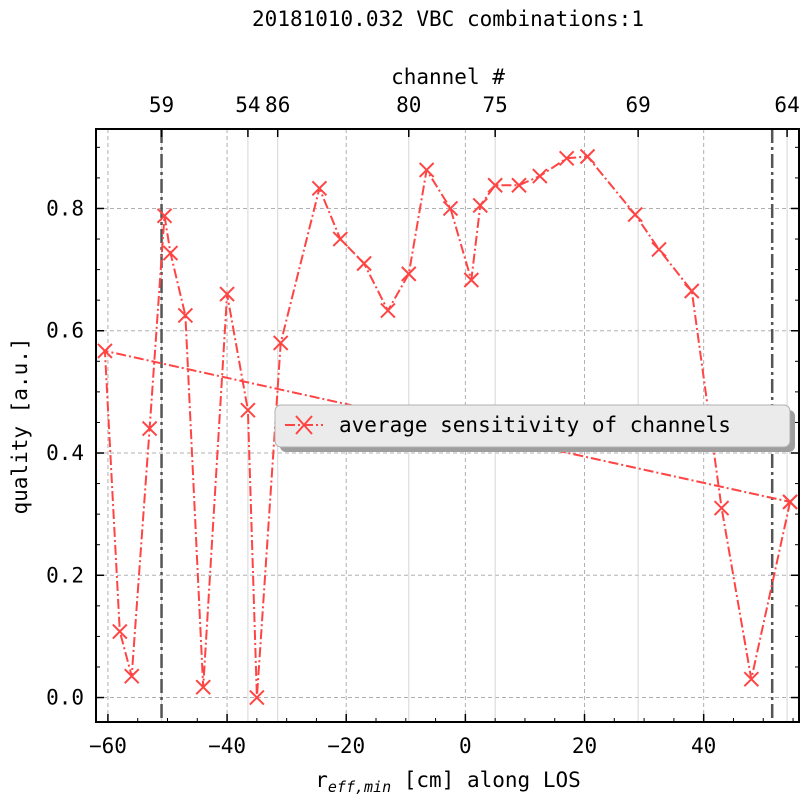  Describe the element at coordinates (359, 787) in the screenshot. I see `x-axis-label-subscript: eff,min` at that location.